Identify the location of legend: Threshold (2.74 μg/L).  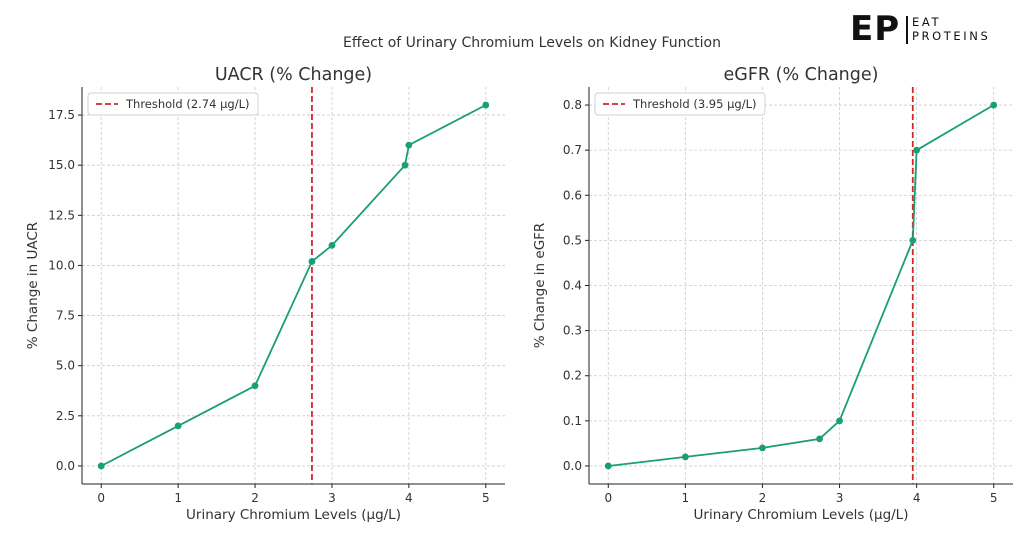
(173, 104).